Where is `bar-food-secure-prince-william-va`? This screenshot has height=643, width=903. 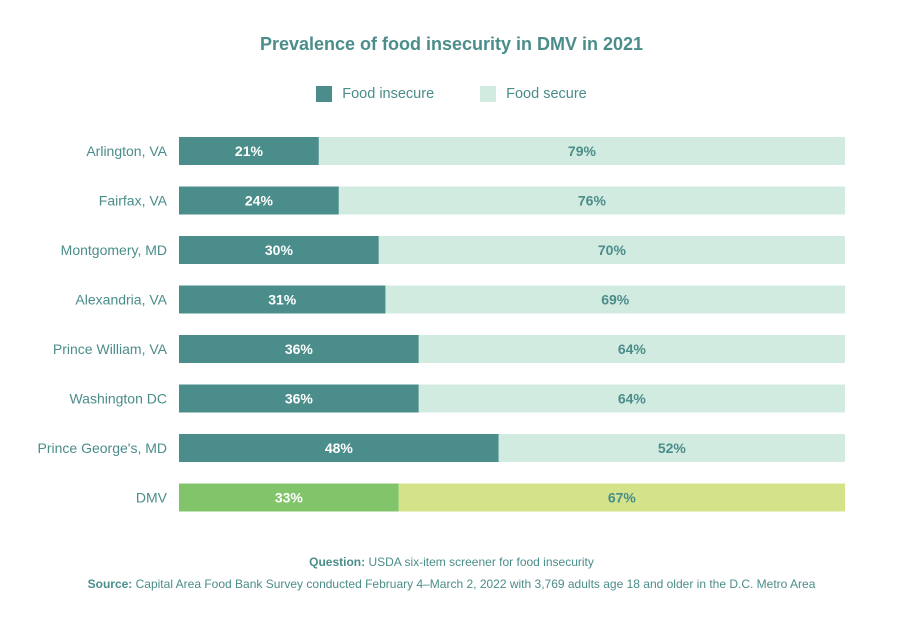
bar-food-secure-prince-william-va is located at coordinates (631, 349).